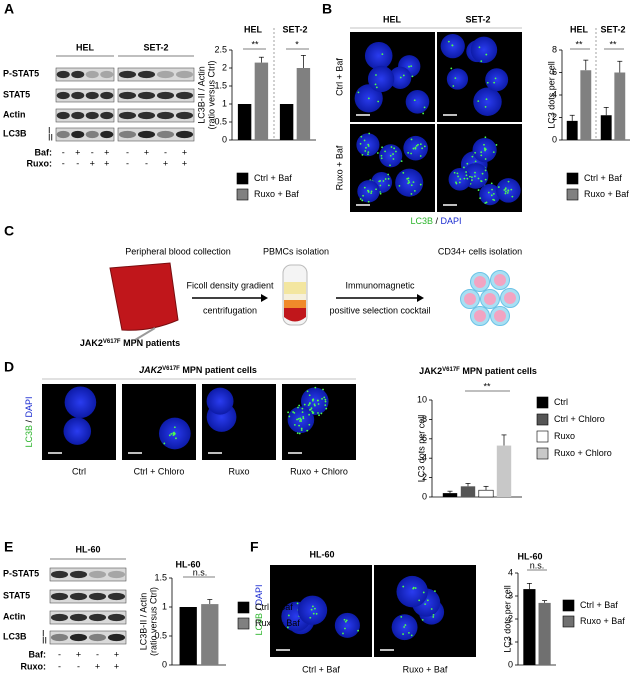  What do you see at coordinates (9, 367) in the screenshot?
I see `panel-label: D` at bounding box center [9, 367].